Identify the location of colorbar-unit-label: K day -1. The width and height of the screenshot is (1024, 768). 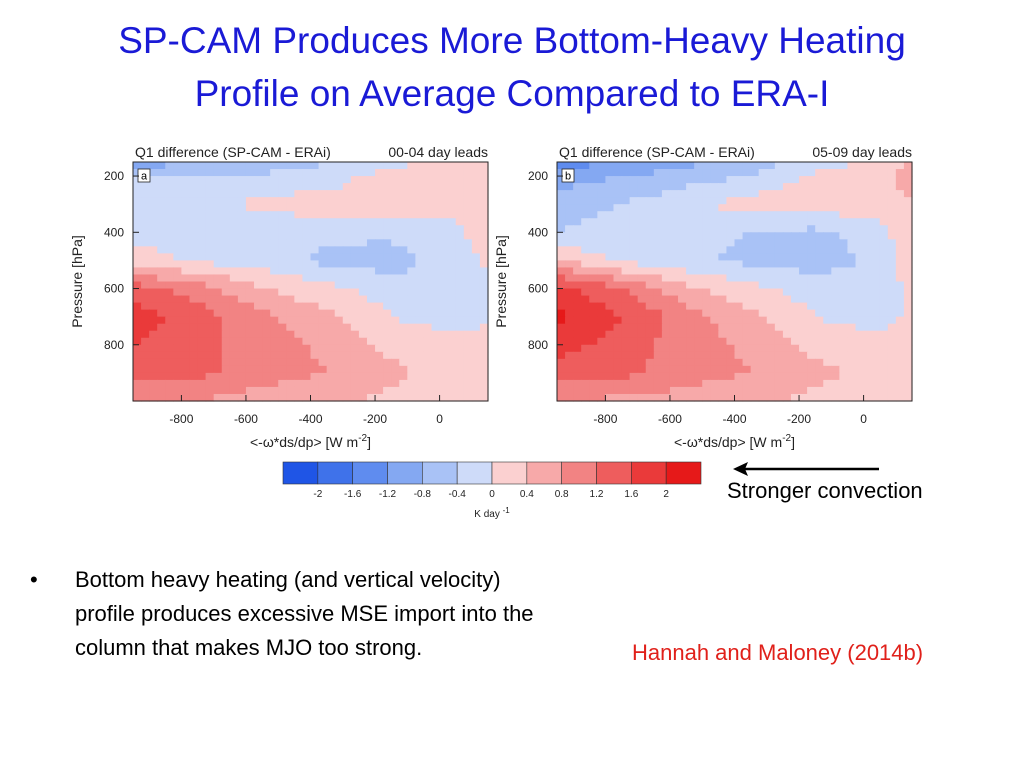
(492, 513).